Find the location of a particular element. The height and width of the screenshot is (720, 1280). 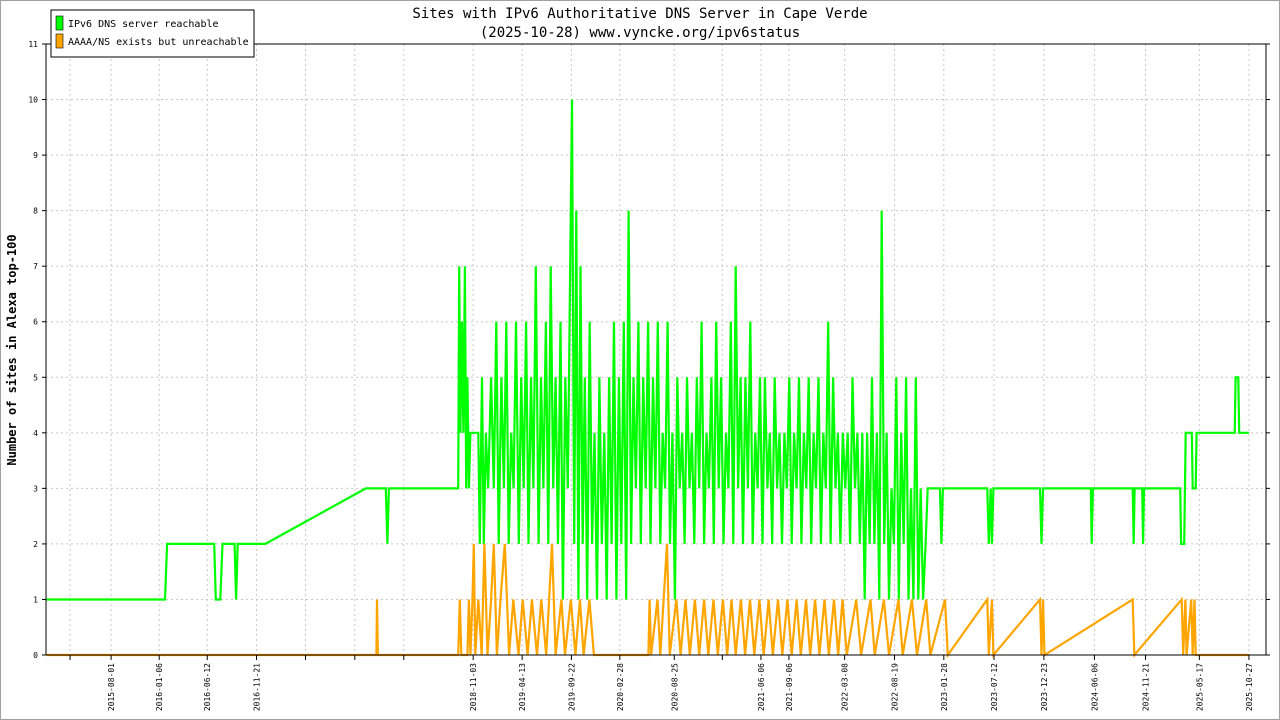

legend-swatch-reachable is located at coordinates (59, 23).